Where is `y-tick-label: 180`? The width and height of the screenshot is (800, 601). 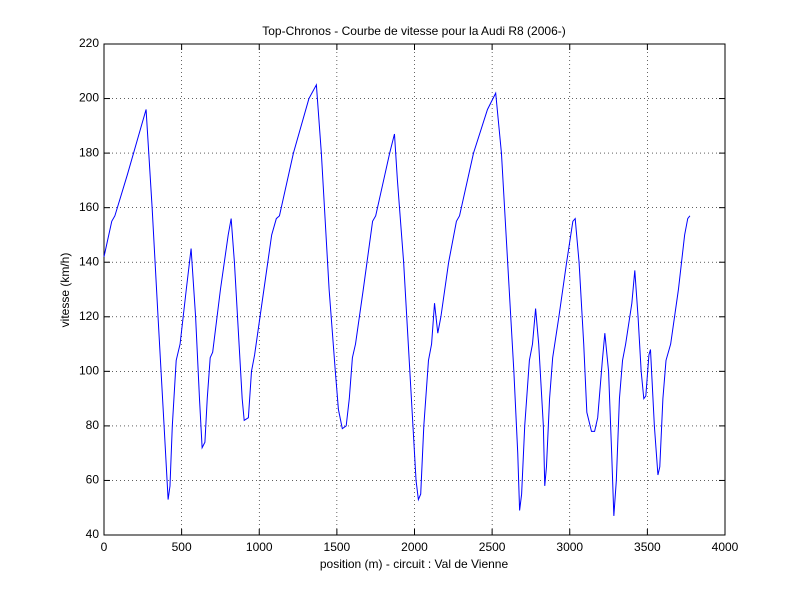 y-tick-label: 180 is located at coordinates (89, 152).